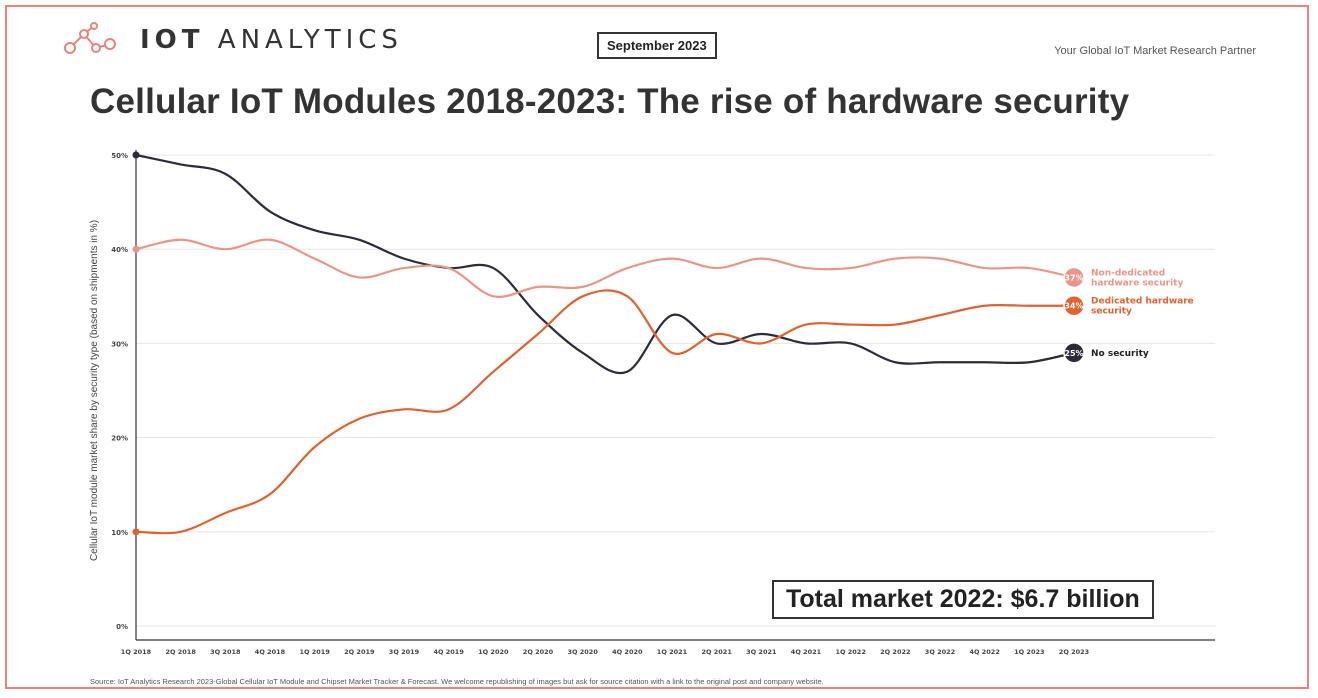 Image resolution: width=1318 pixels, height=698 pixels. Describe the element at coordinates (119, 250) in the screenshot. I see `y-tick-label: 40%` at that location.